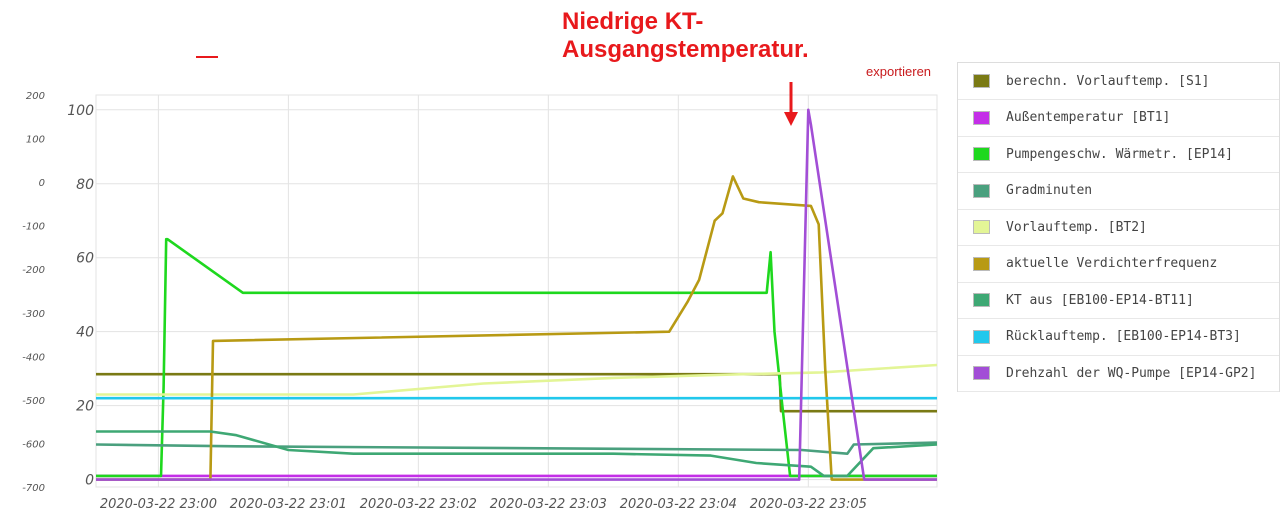 This screenshot has height=527, width=1280. Describe the element at coordinates (85, 333) in the screenshot. I see `y-right-tick-label: 40` at that location.